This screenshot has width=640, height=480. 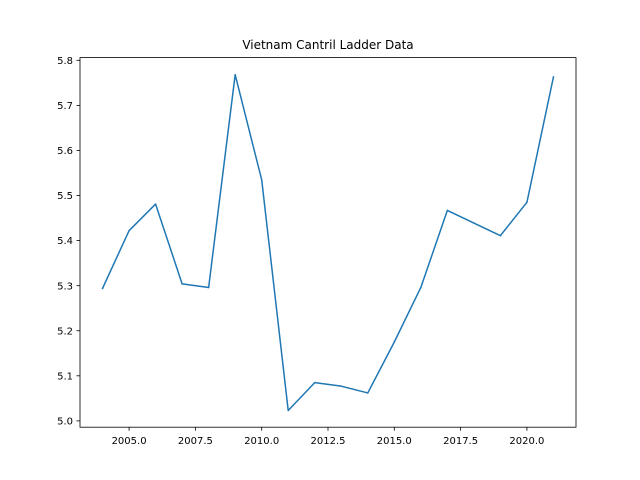 I want to click on chart-title: Vietnam Cantril Ladder Data, so click(x=327, y=45).